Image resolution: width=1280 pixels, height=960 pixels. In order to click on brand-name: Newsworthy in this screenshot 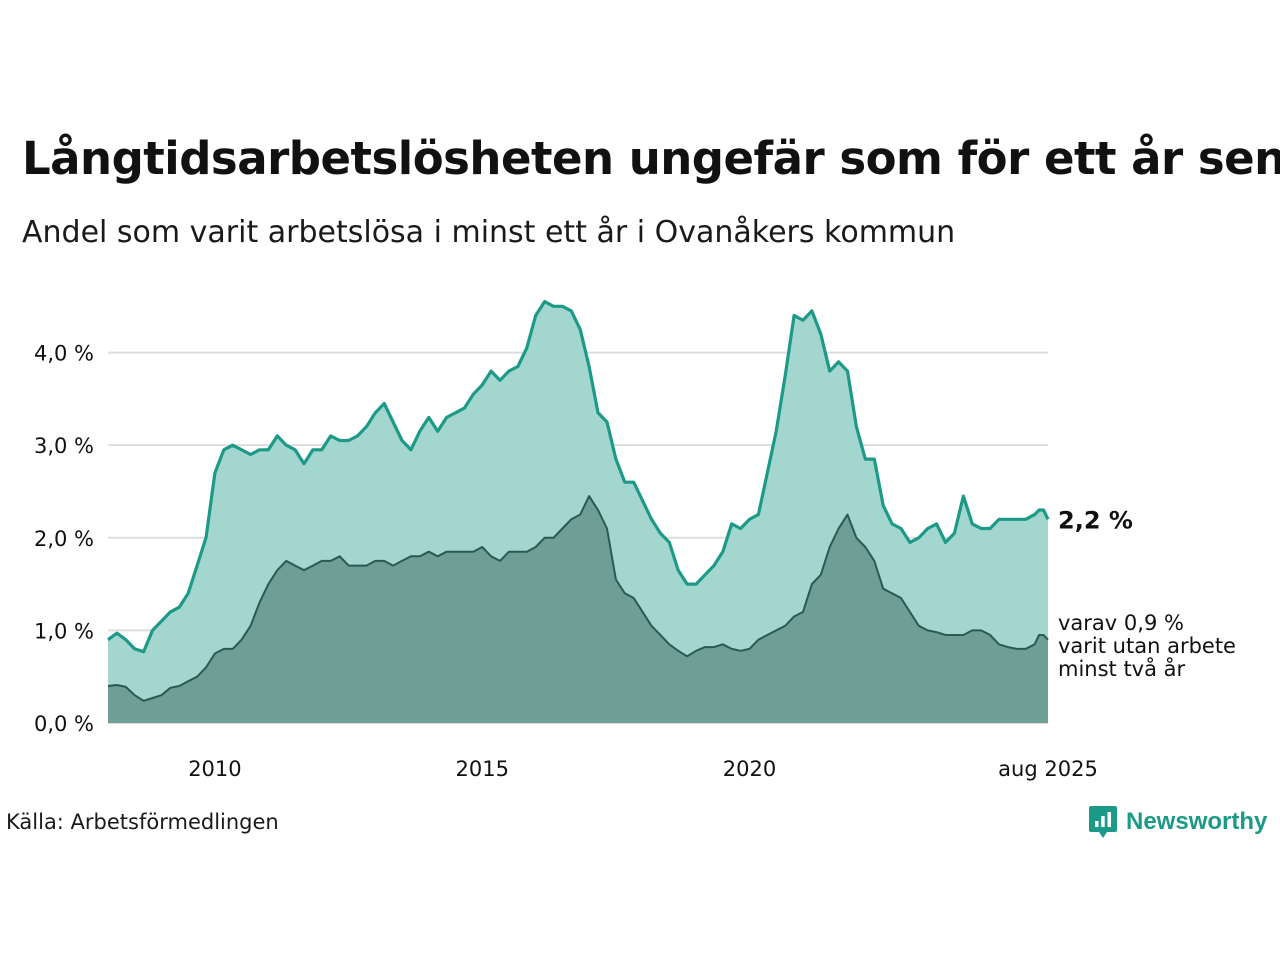, I will do `click(1197, 821)`.